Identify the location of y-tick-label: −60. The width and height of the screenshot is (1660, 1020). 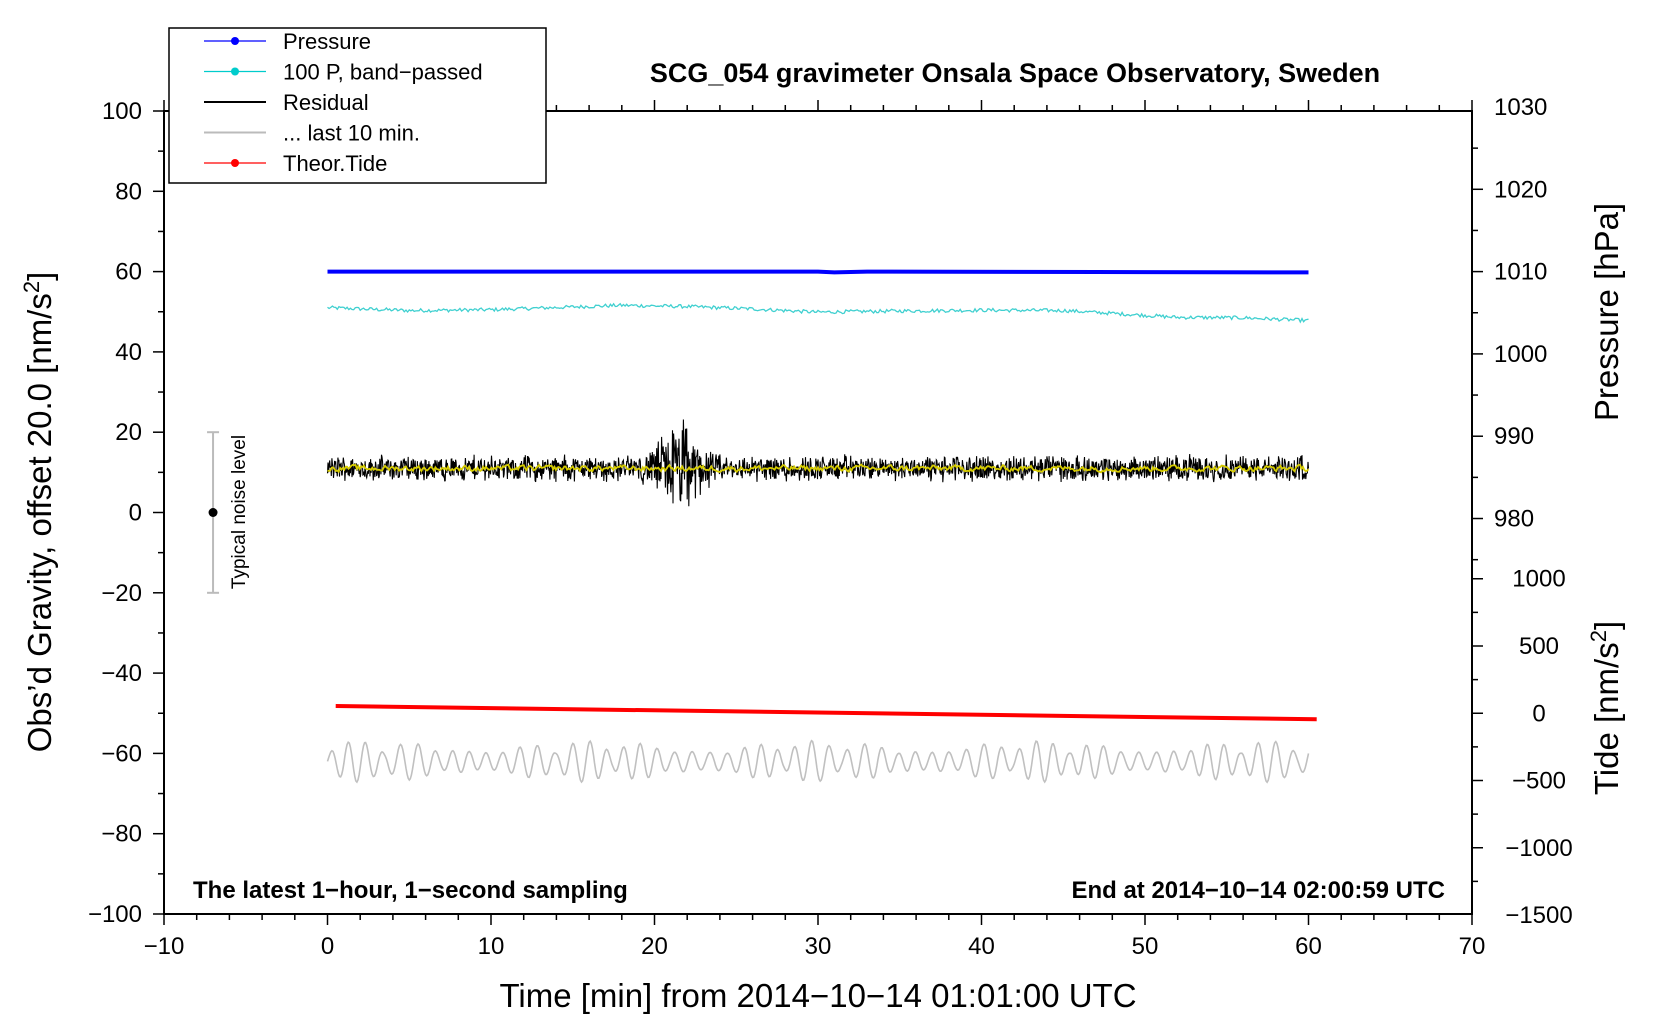
(121, 753).